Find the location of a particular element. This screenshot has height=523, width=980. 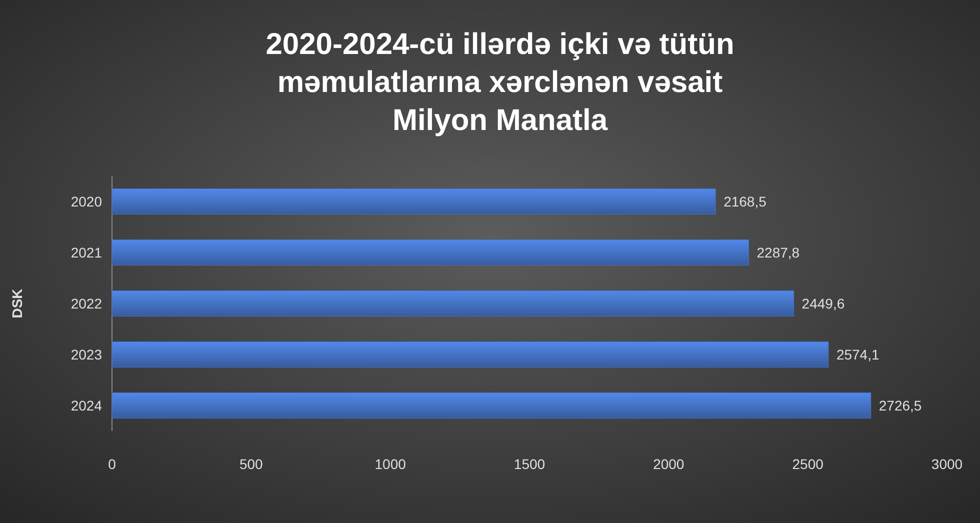

x-tick-label: 1500 is located at coordinates (530, 464).